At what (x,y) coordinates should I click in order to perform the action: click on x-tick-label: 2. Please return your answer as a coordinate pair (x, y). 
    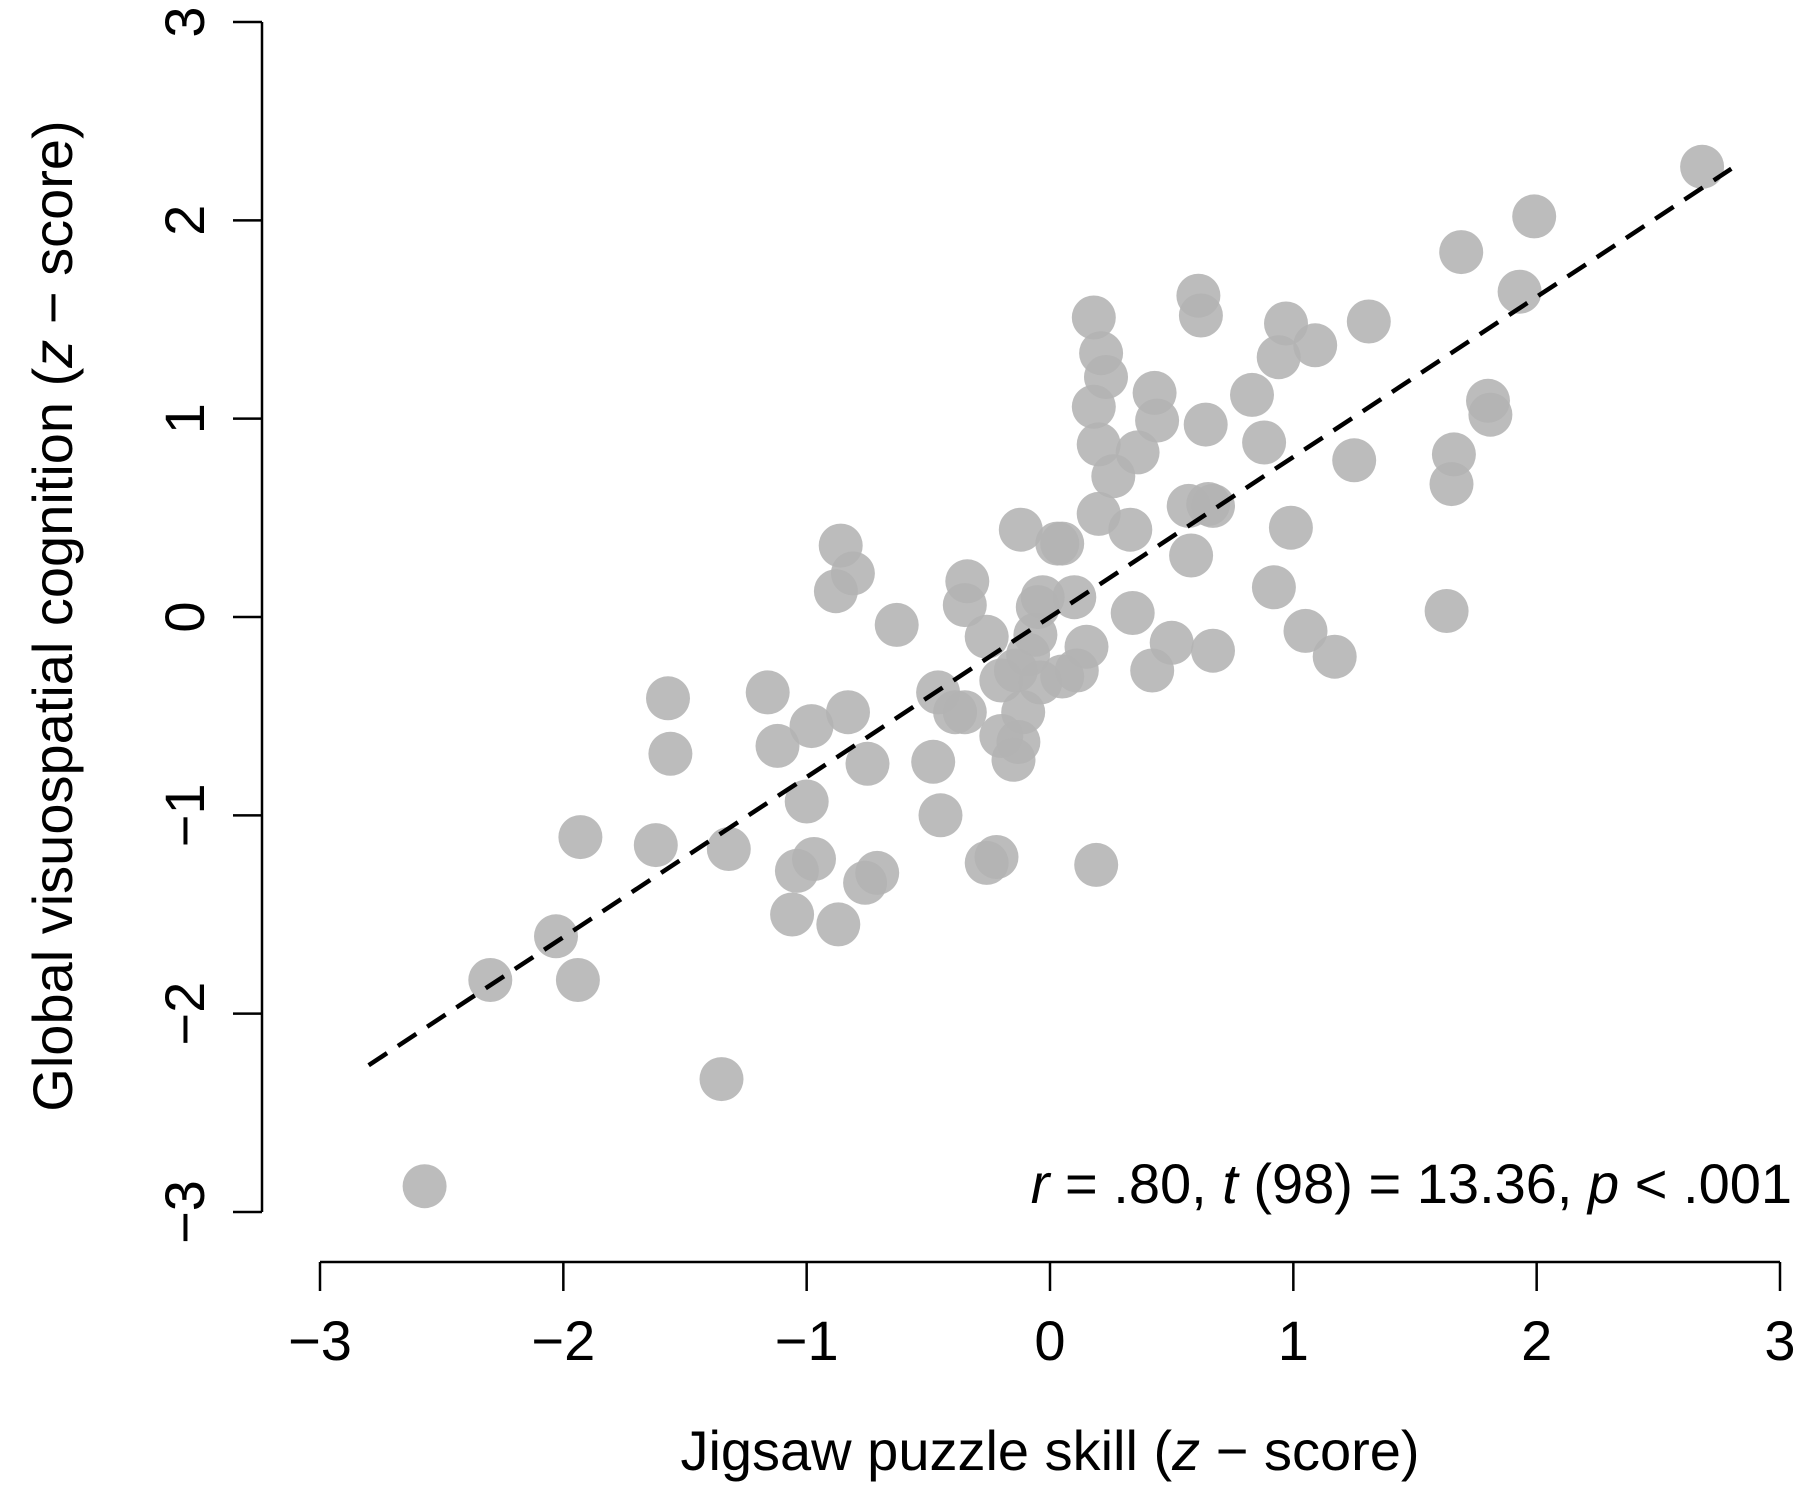
    Looking at the image, I should click on (1536, 1340).